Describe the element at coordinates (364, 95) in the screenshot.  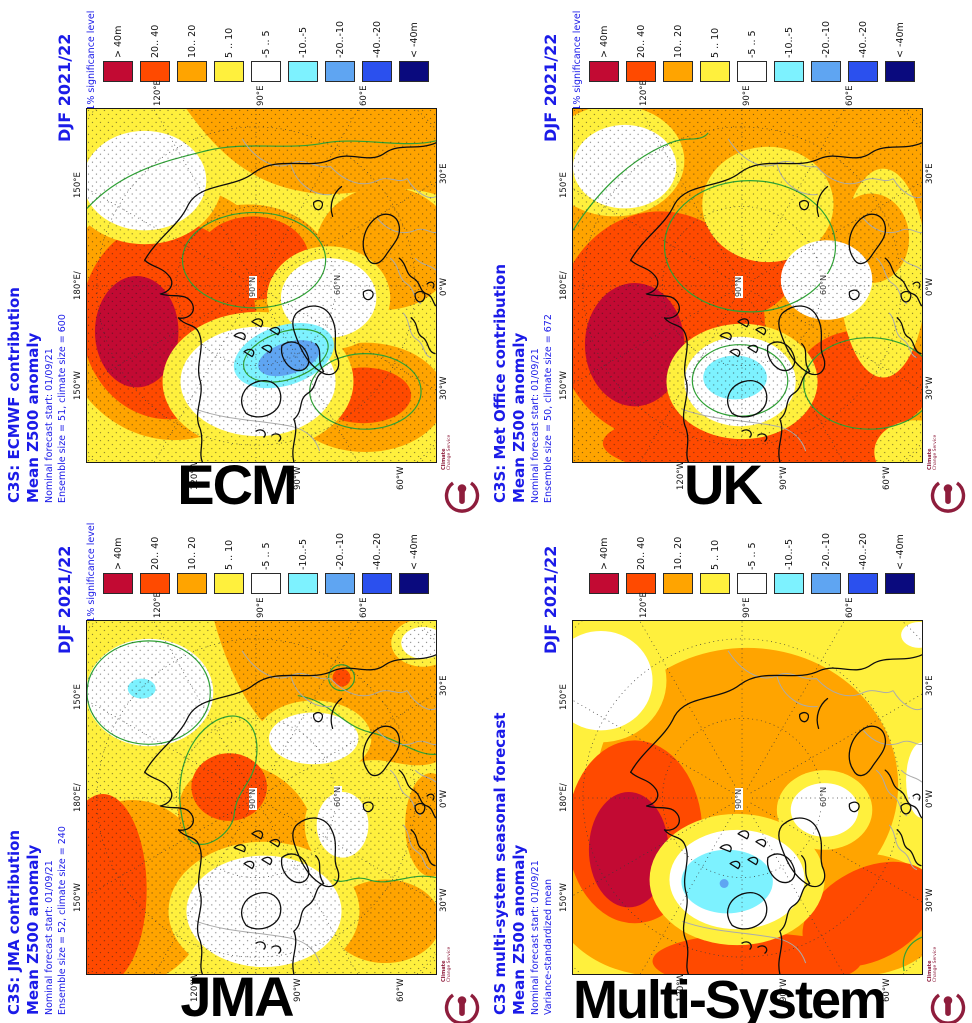
I see `lon-label: 60°E` at that location.